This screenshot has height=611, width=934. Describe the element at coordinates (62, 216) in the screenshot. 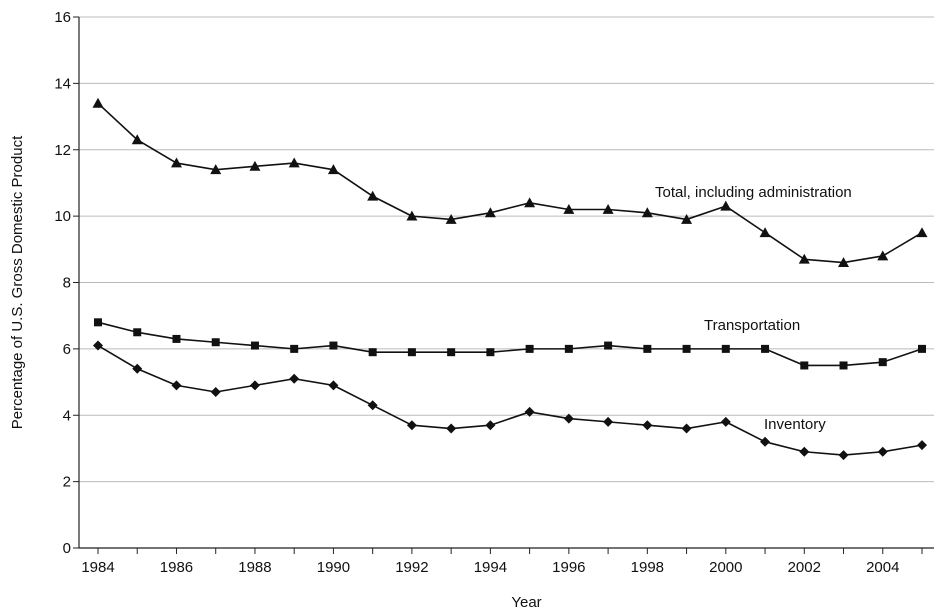

I see `y-tick-label: 10` at that location.